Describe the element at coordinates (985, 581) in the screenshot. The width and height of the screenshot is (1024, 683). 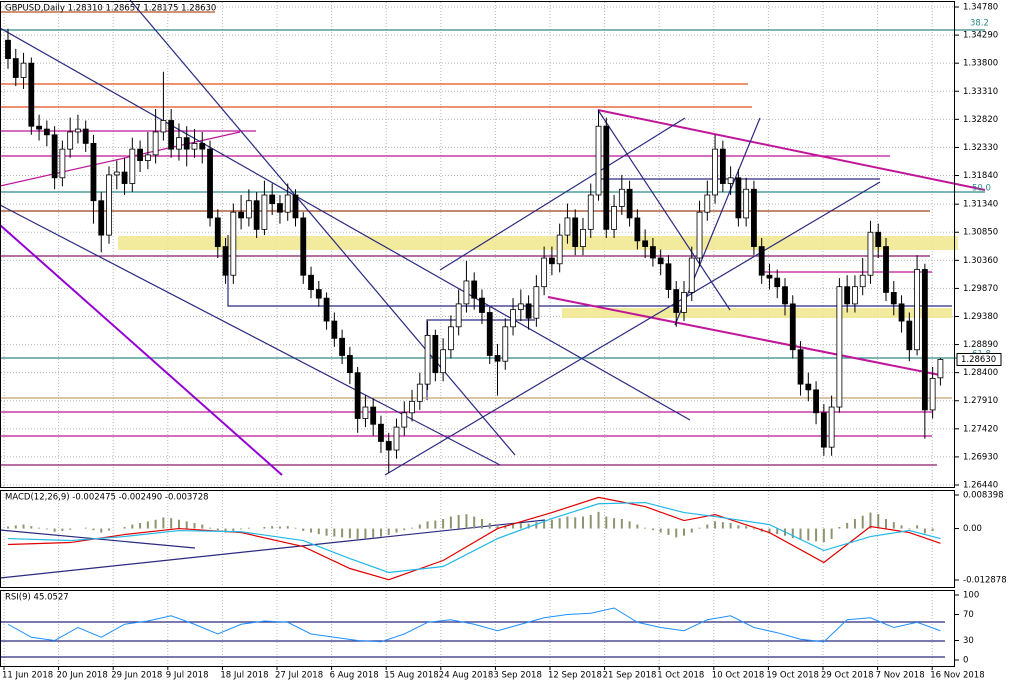
I see `y-tick-label: -0.012878` at that location.